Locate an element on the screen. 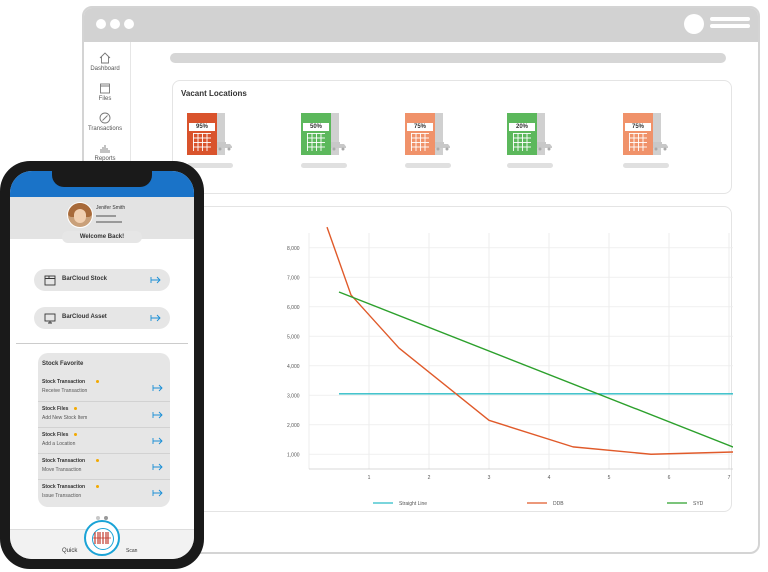  sidebar-item-dashboard: Dashboard is located at coordinates (105, 62).